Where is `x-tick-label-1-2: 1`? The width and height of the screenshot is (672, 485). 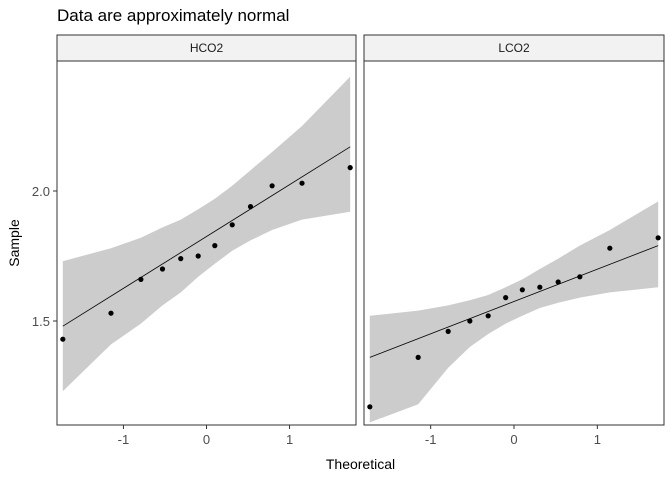 x-tick-label-1-2: 1 is located at coordinates (597, 439).